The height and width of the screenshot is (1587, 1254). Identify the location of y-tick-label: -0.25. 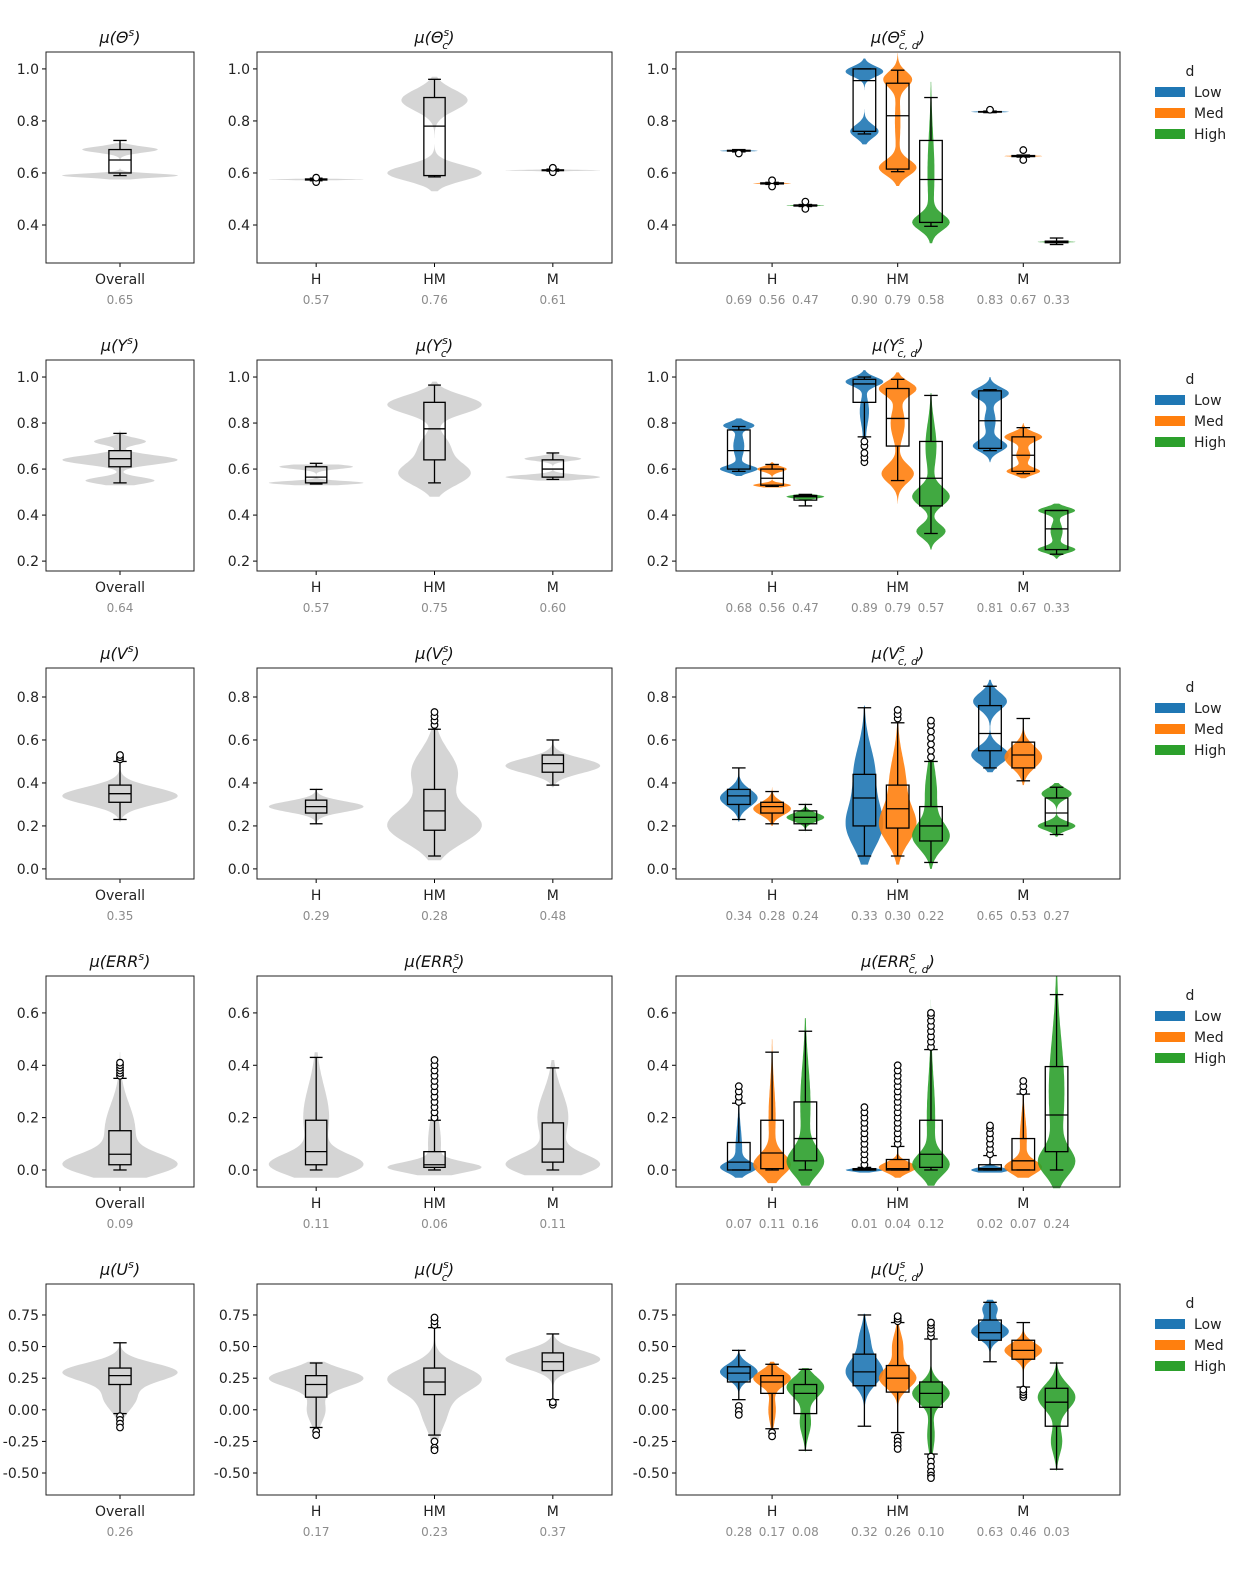
(651, 1442).